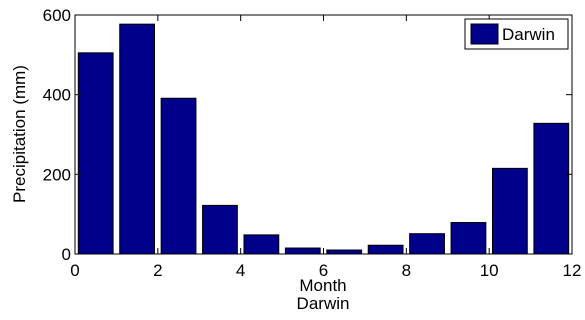 This screenshot has height=320, width=585. What do you see at coordinates (157, 270) in the screenshot?
I see `x-tick-label: 2` at bounding box center [157, 270].